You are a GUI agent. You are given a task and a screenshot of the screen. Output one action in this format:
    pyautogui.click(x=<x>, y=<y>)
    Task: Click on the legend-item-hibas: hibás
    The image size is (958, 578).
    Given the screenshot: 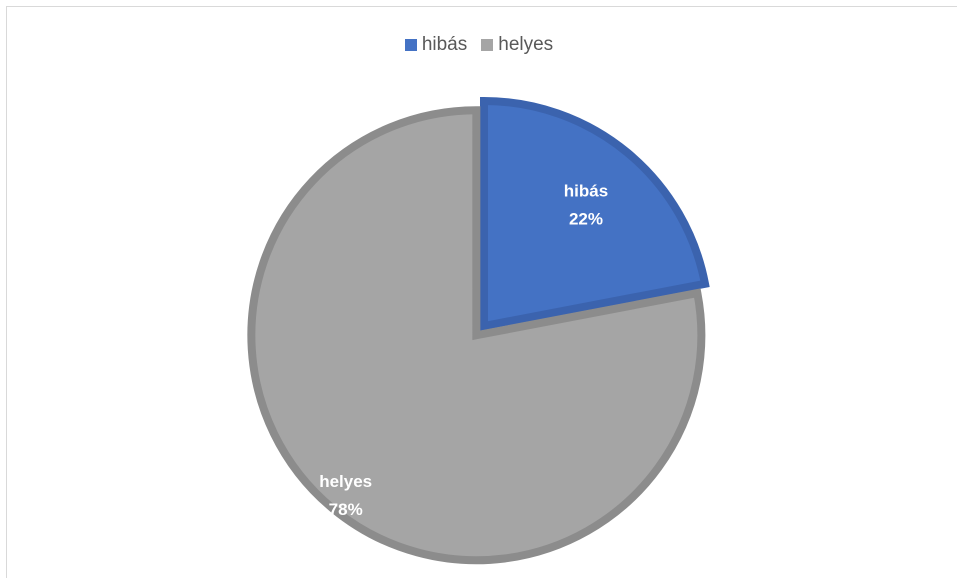 What is the action you would take?
    pyautogui.click(x=436, y=45)
    